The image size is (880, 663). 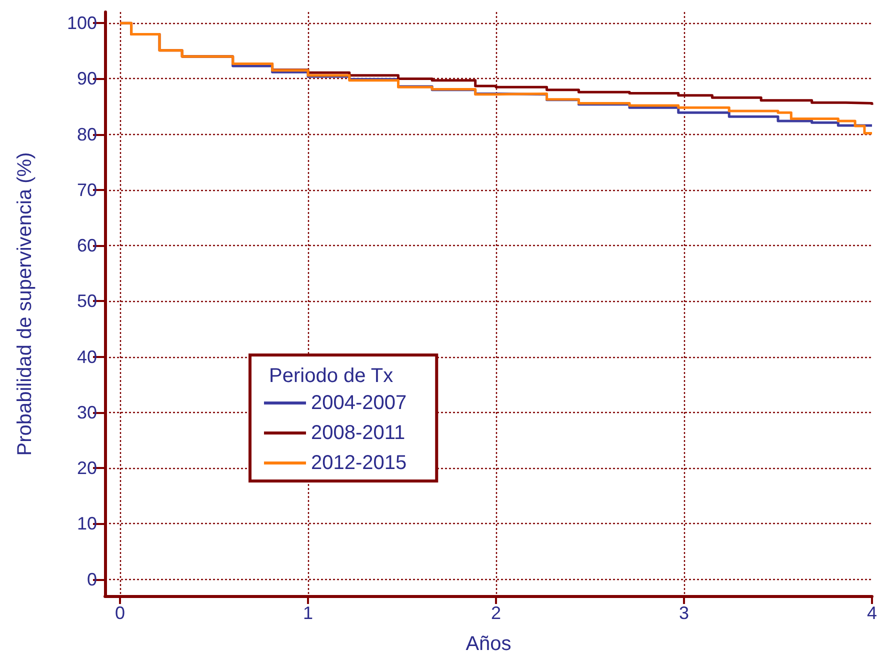 I want to click on x-tick-label: 1, so click(x=308, y=613).